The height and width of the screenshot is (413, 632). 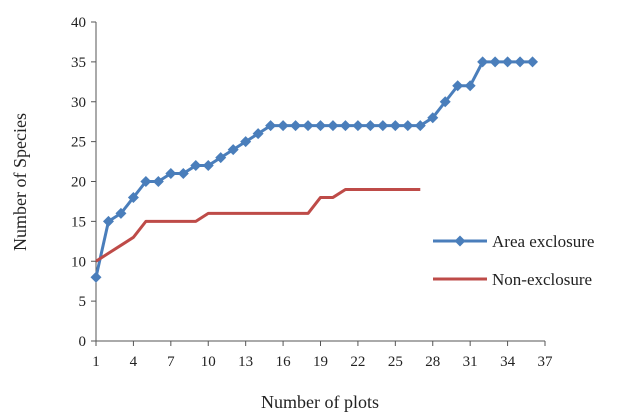 What do you see at coordinates (460, 241) in the screenshot?
I see `legend-swatch-marker` at bounding box center [460, 241].